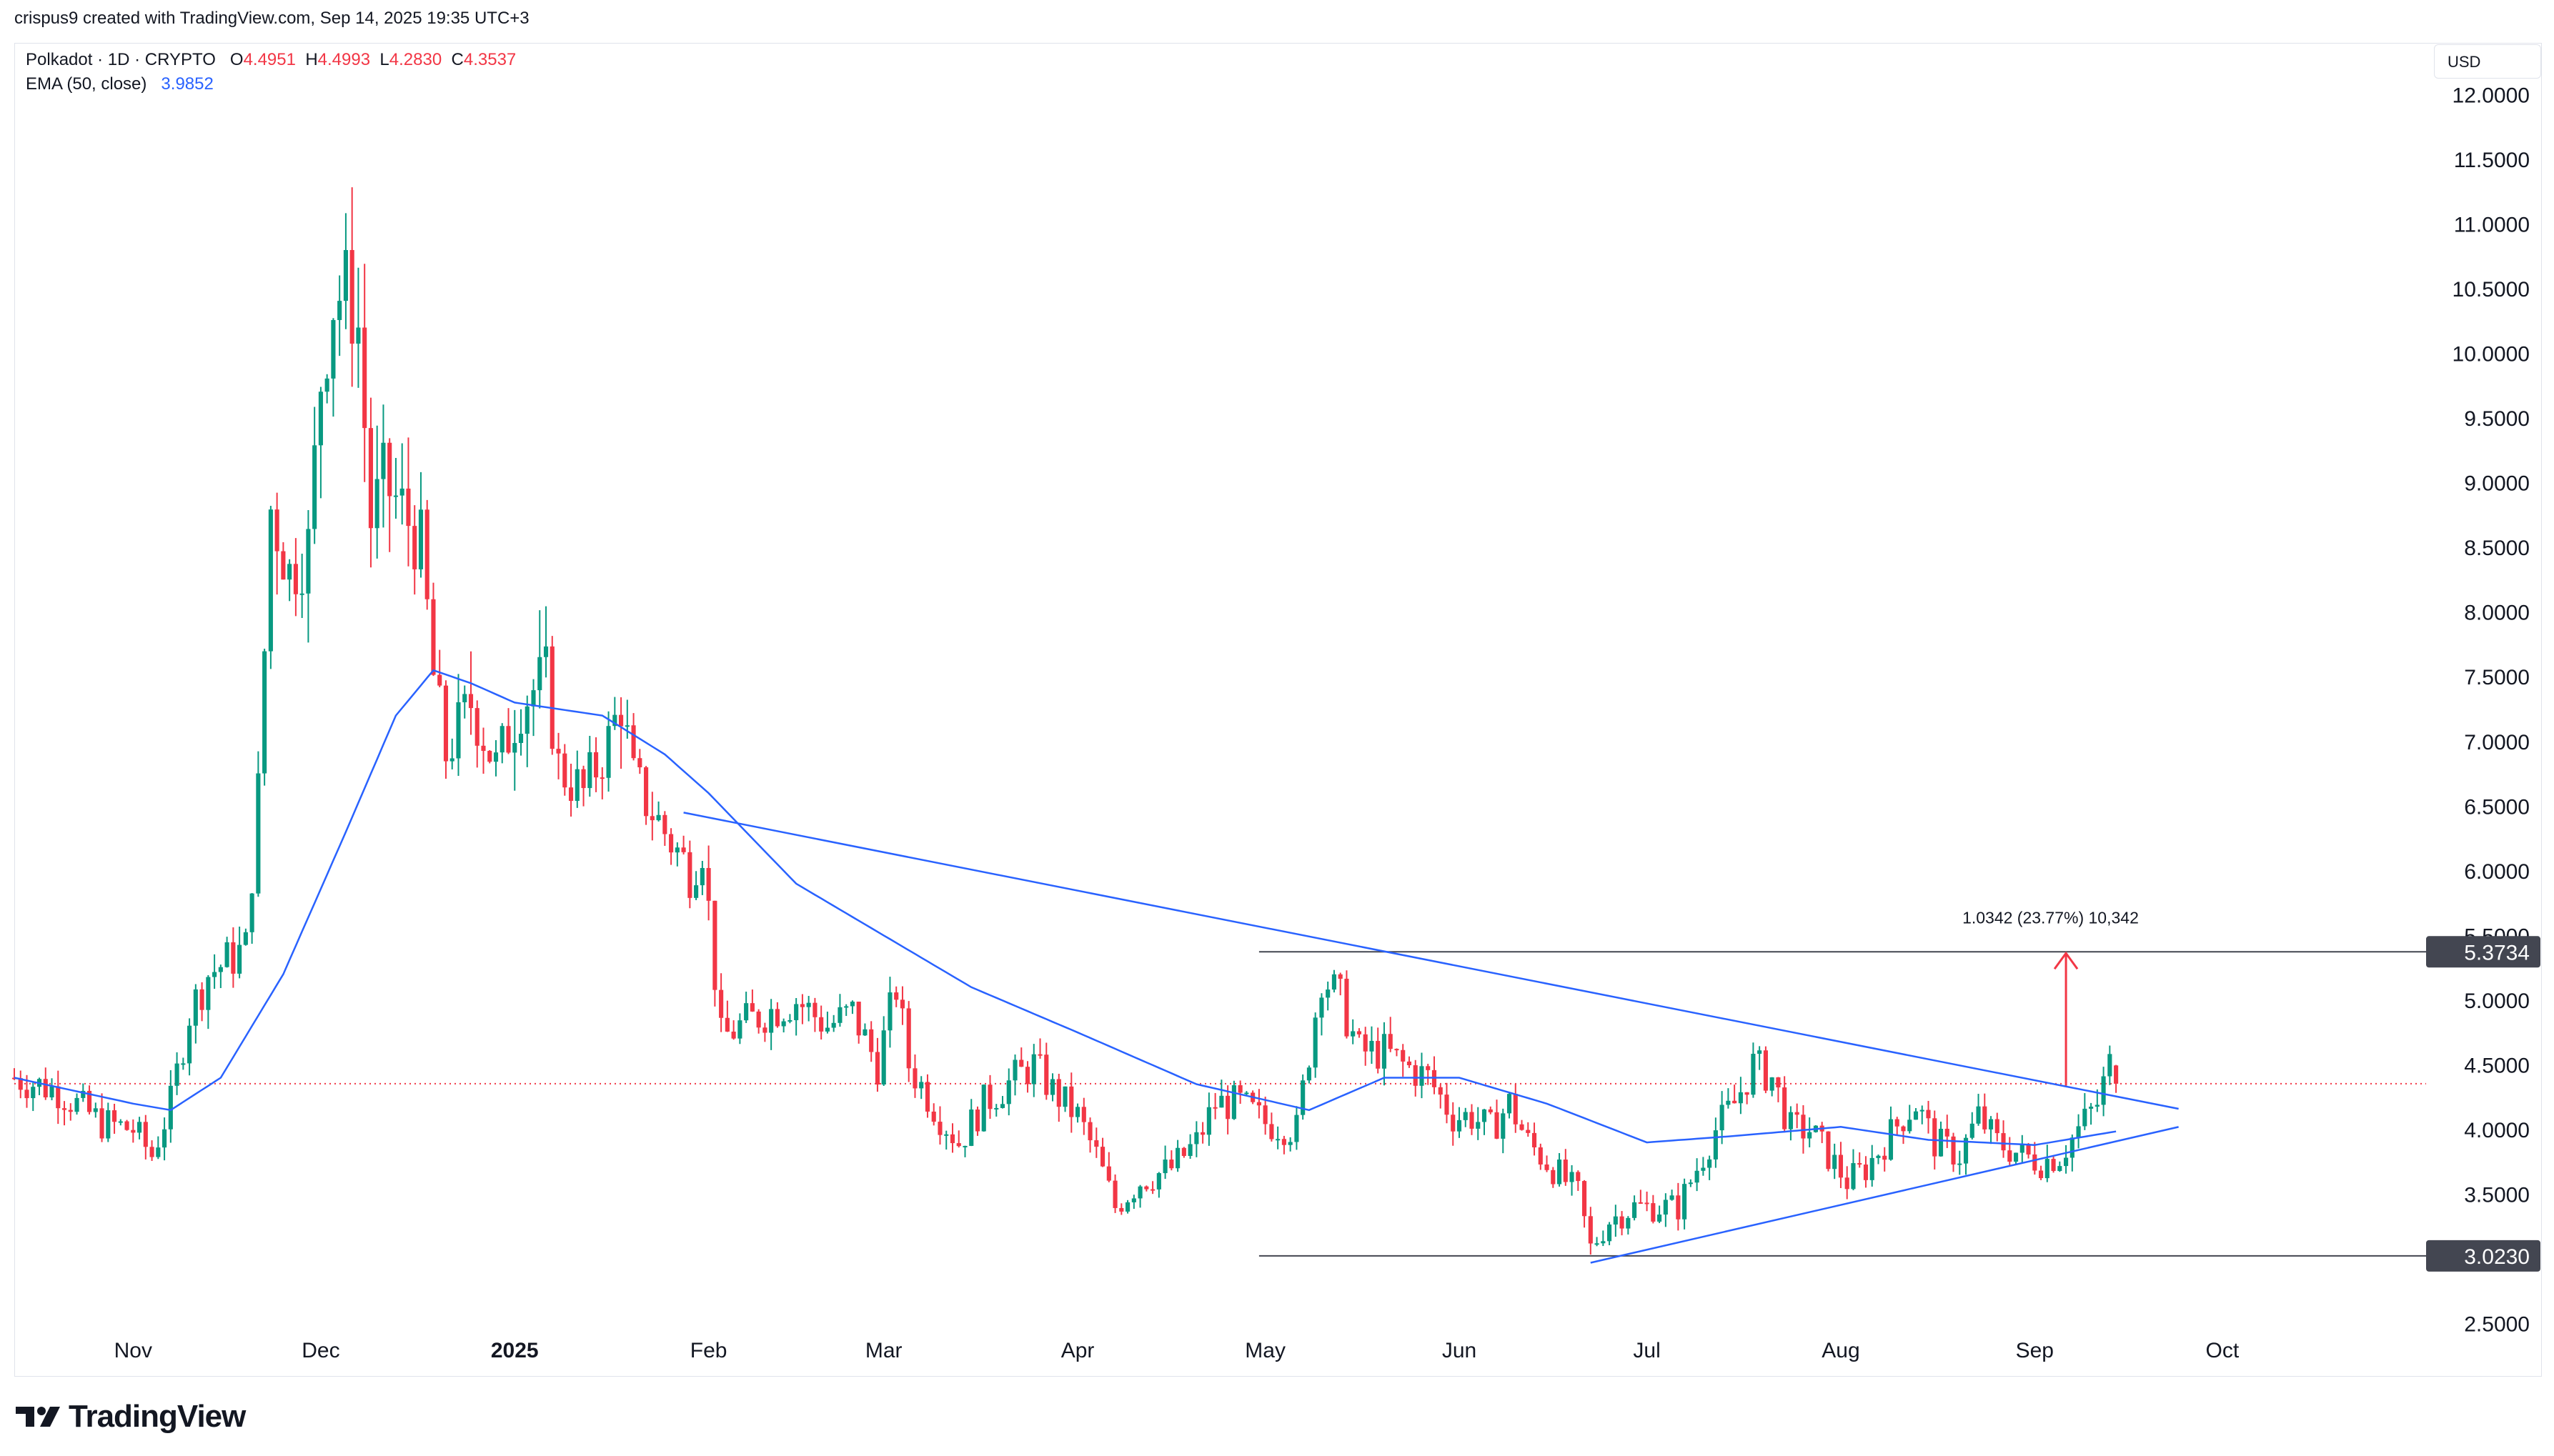 The height and width of the screenshot is (1456, 2554). Describe the element at coordinates (237, 59) in the screenshot. I see `open-label: O` at that location.